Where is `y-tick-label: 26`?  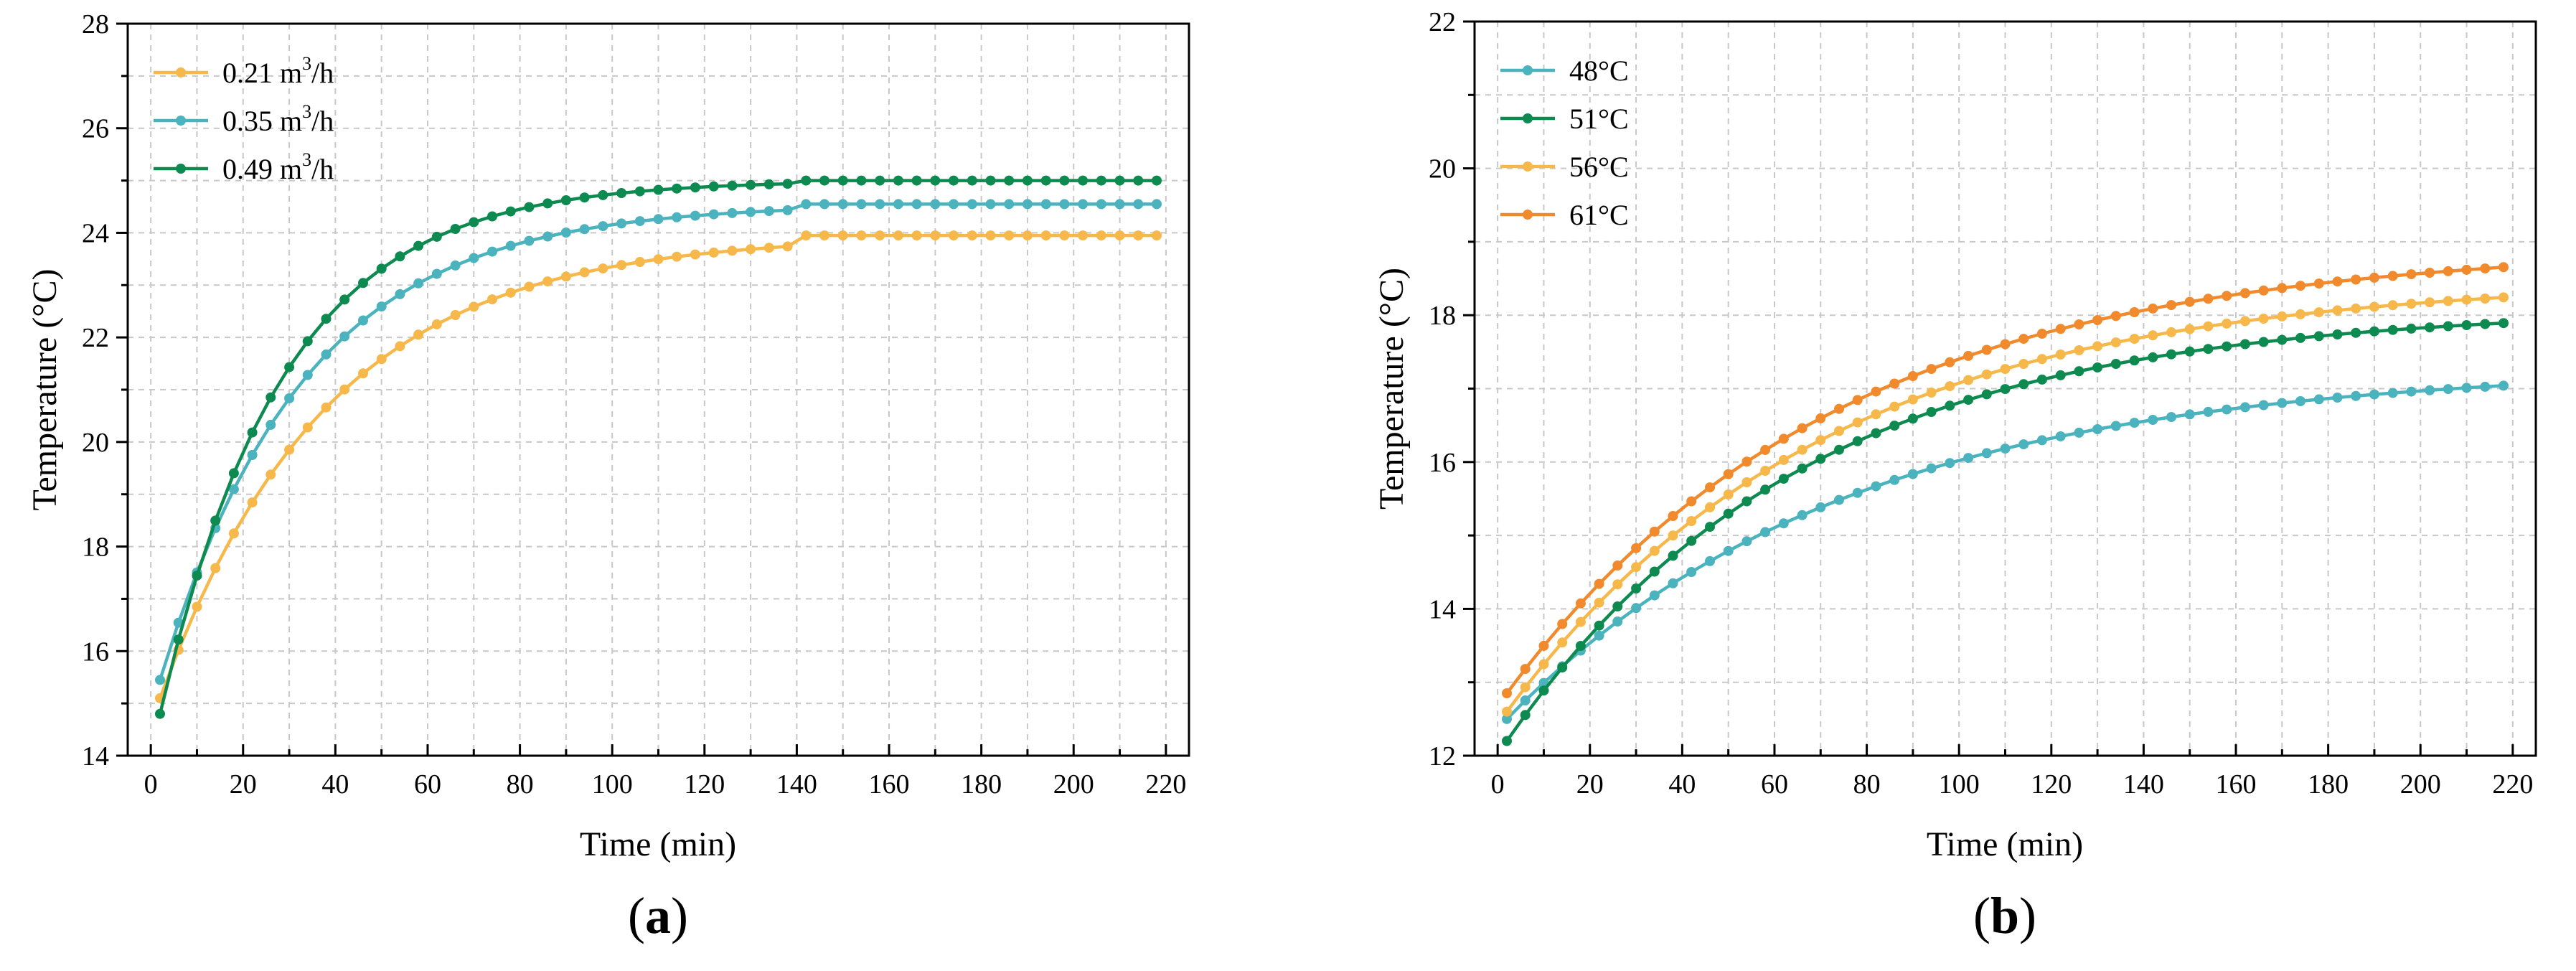 y-tick-label: 26 is located at coordinates (95, 129).